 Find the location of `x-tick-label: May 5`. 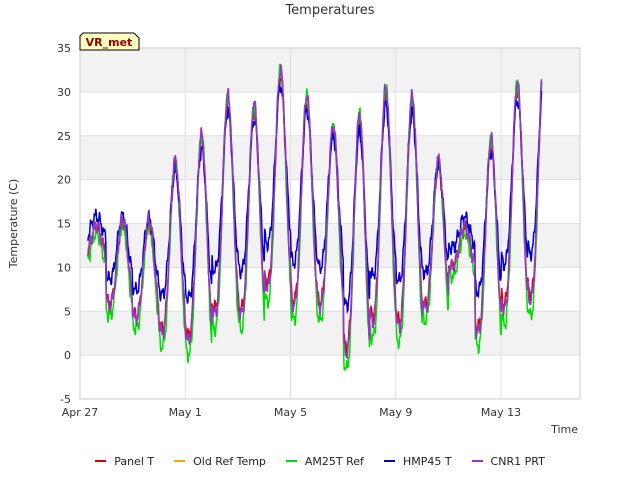

x-tick-label: May 5 is located at coordinates (290, 412).